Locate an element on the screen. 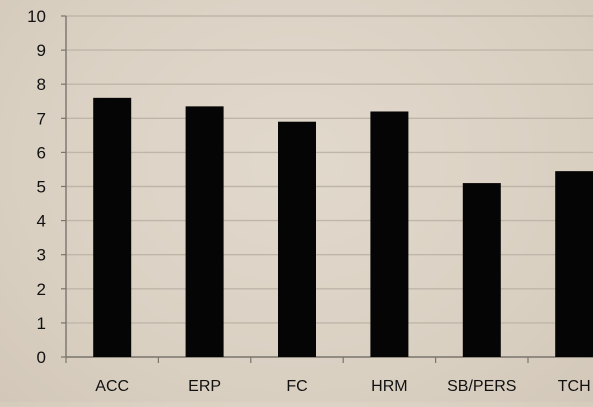 Image resolution: width=593 pixels, height=407 pixels. y-tick-label: 1 is located at coordinates (41, 323).